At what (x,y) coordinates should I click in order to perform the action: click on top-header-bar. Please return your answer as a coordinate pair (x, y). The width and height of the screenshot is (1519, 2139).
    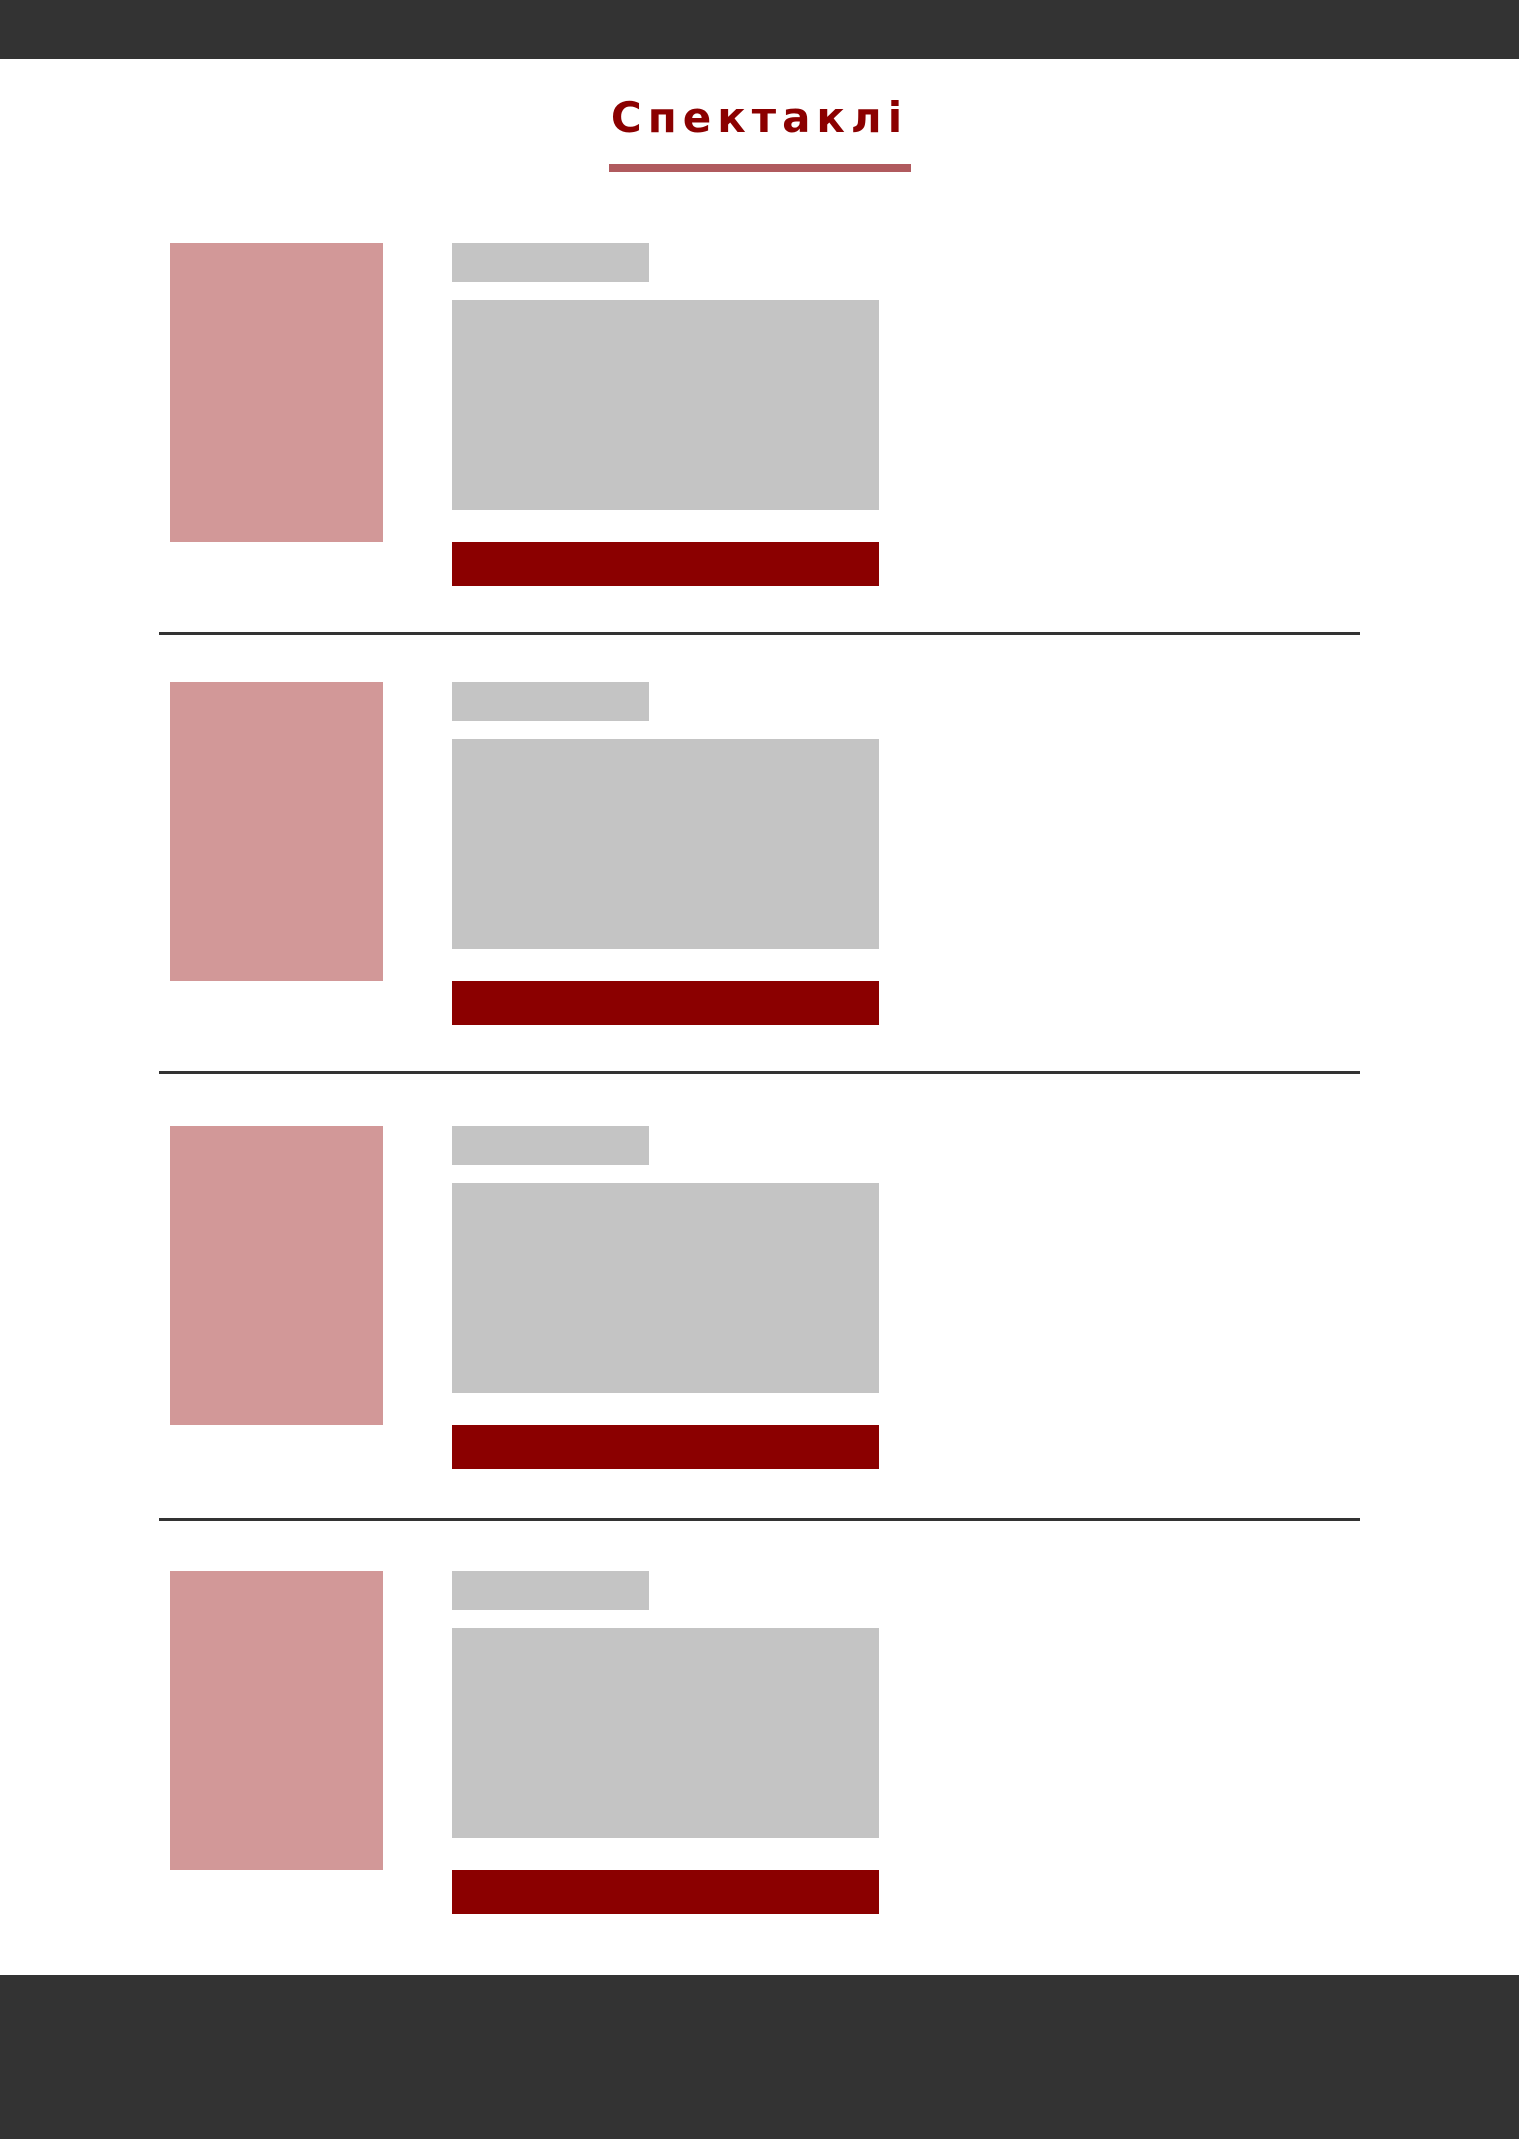
    Looking at the image, I should click on (759, 29).